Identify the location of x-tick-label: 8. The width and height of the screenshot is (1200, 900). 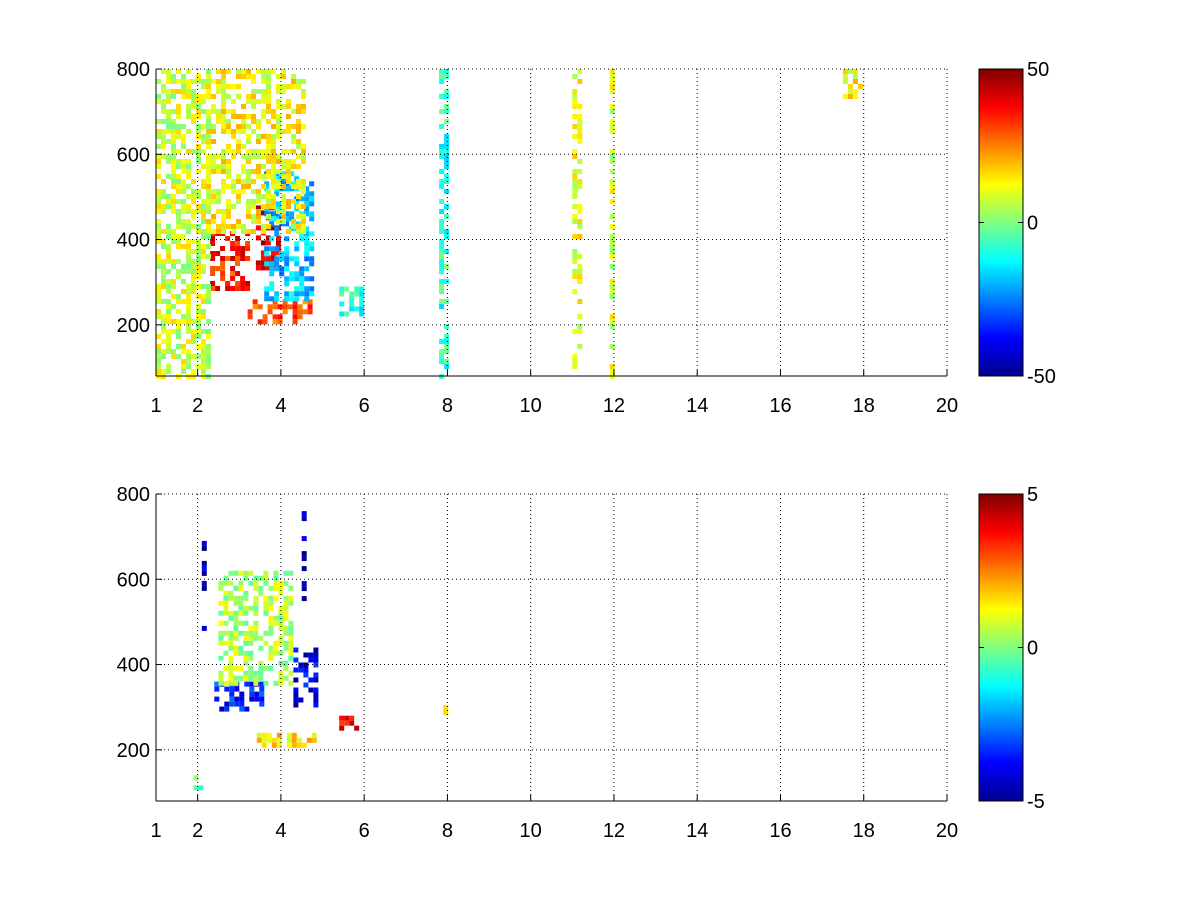
(447, 831).